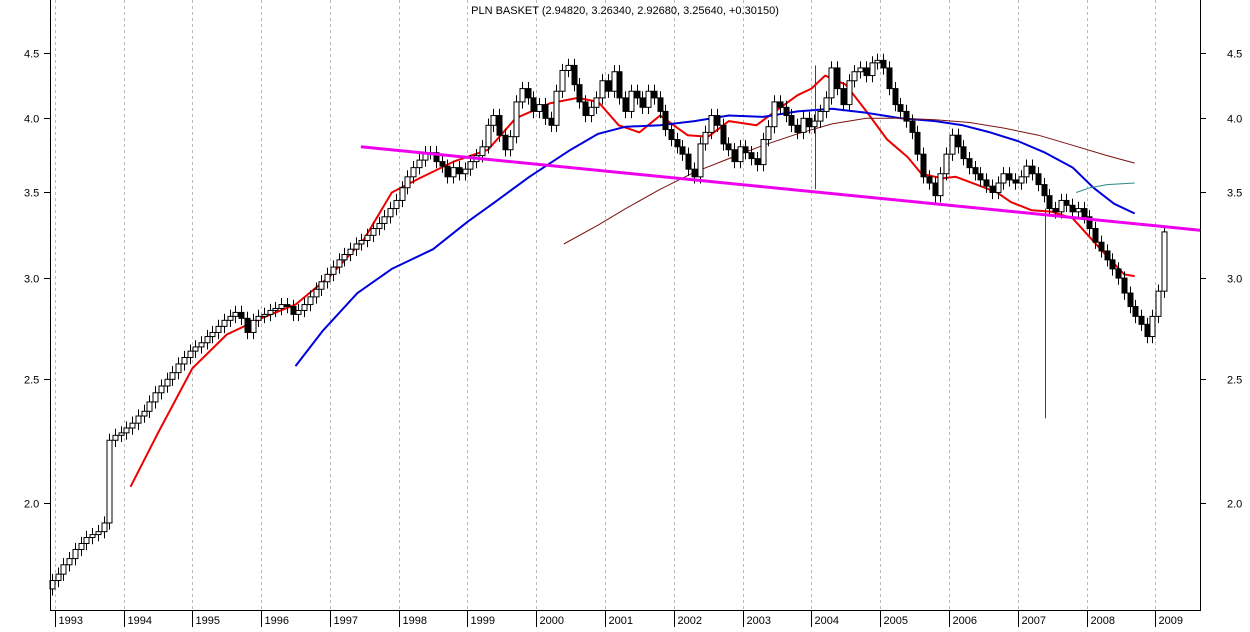 The image size is (1250, 632). Describe the element at coordinates (965, 621) in the screenshot. I see `x-tick-label: 2006` at that location.